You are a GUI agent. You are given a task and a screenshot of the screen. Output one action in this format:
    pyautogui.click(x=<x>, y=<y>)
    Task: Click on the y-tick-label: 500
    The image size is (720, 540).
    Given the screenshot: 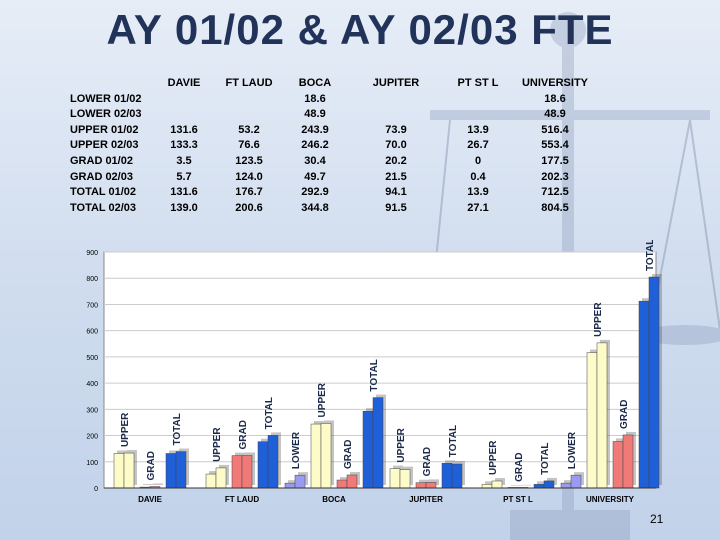 What is the action you would take?
    pyautogui.click(x=92, y=358)
    